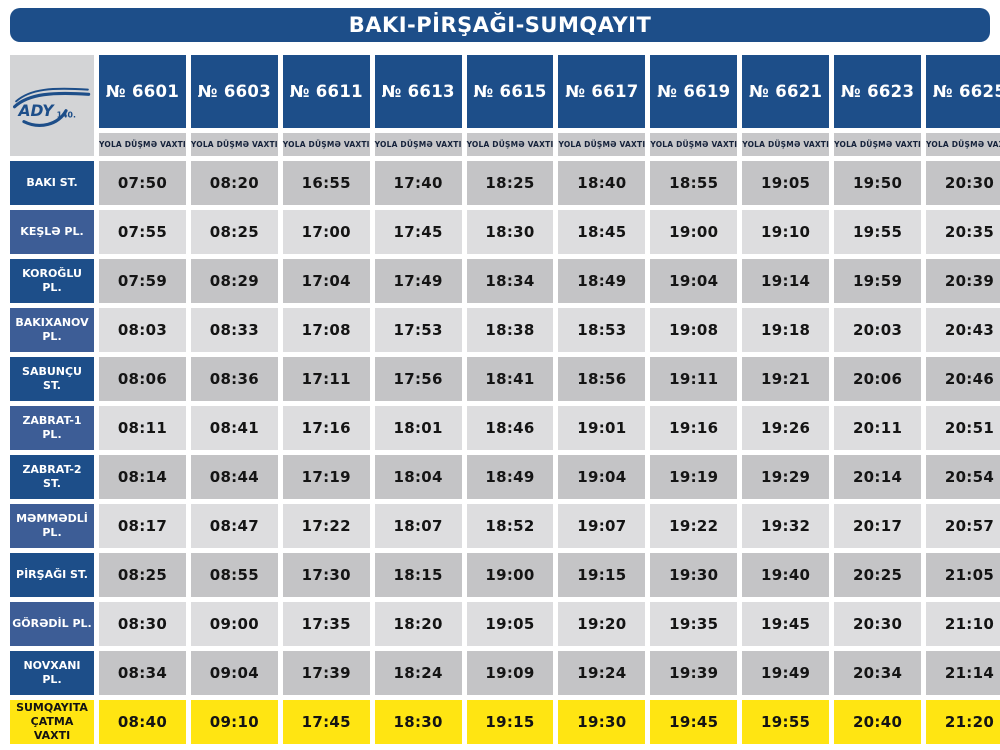  What do you see at coordinates (52, 232) in the screenshot?
I see `station-header: KEŞLƏ PL.` at bounding box center [52, 232].